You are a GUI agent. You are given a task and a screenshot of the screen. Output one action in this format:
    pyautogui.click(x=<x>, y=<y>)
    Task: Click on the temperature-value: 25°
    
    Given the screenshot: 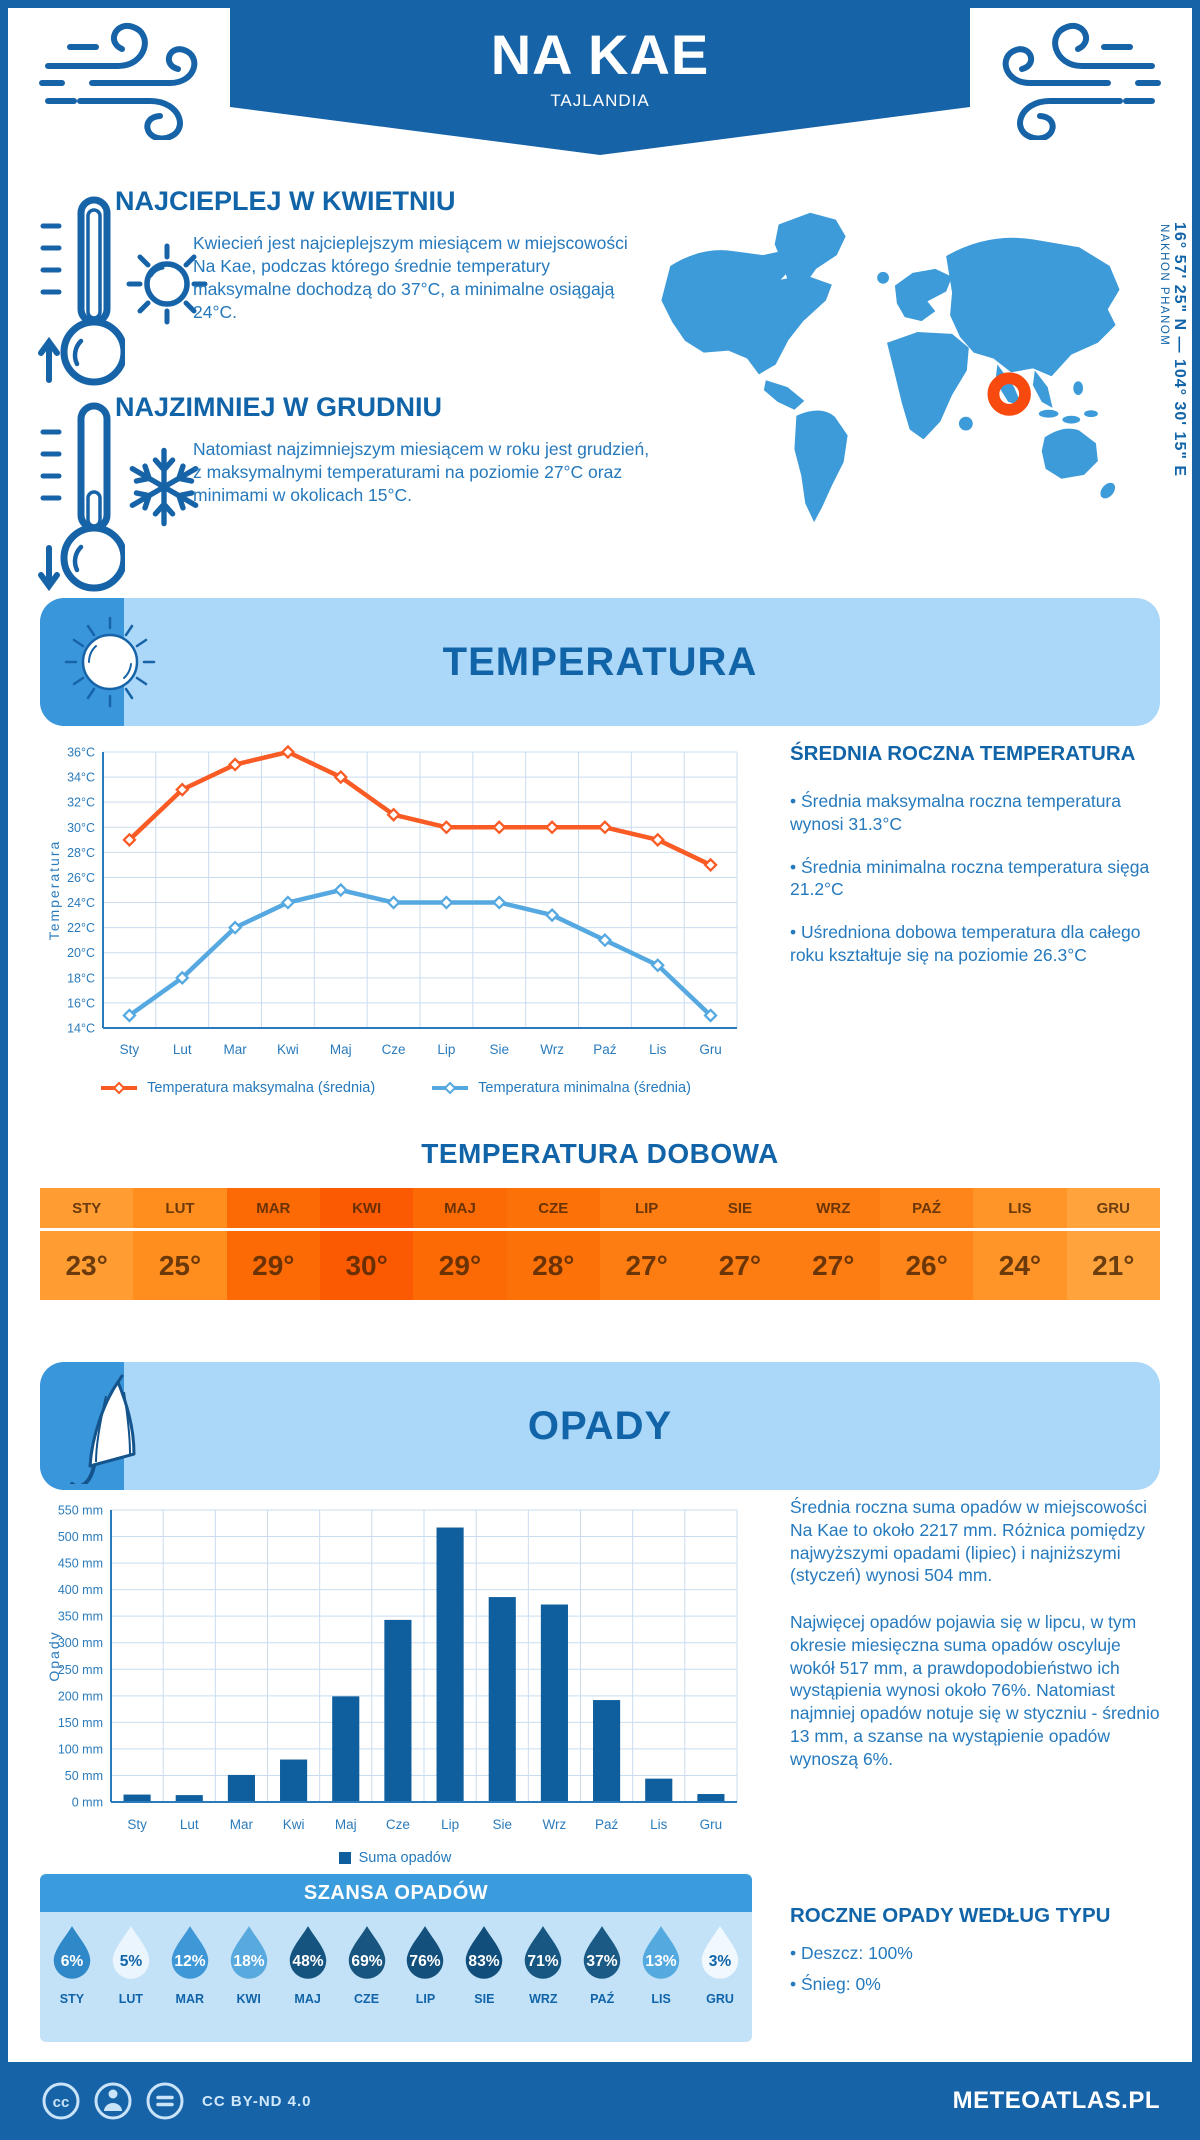 What is the action you would take?
    pyautogui.click(x=180, y=1265)
    